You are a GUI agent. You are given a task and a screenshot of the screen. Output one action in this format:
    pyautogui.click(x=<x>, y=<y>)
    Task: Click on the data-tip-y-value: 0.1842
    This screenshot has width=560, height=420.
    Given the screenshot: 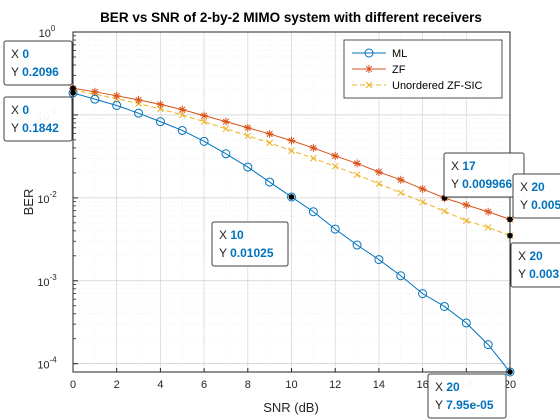 What is the action you would take?
    pyautogui.click(x=40, y=128)
    